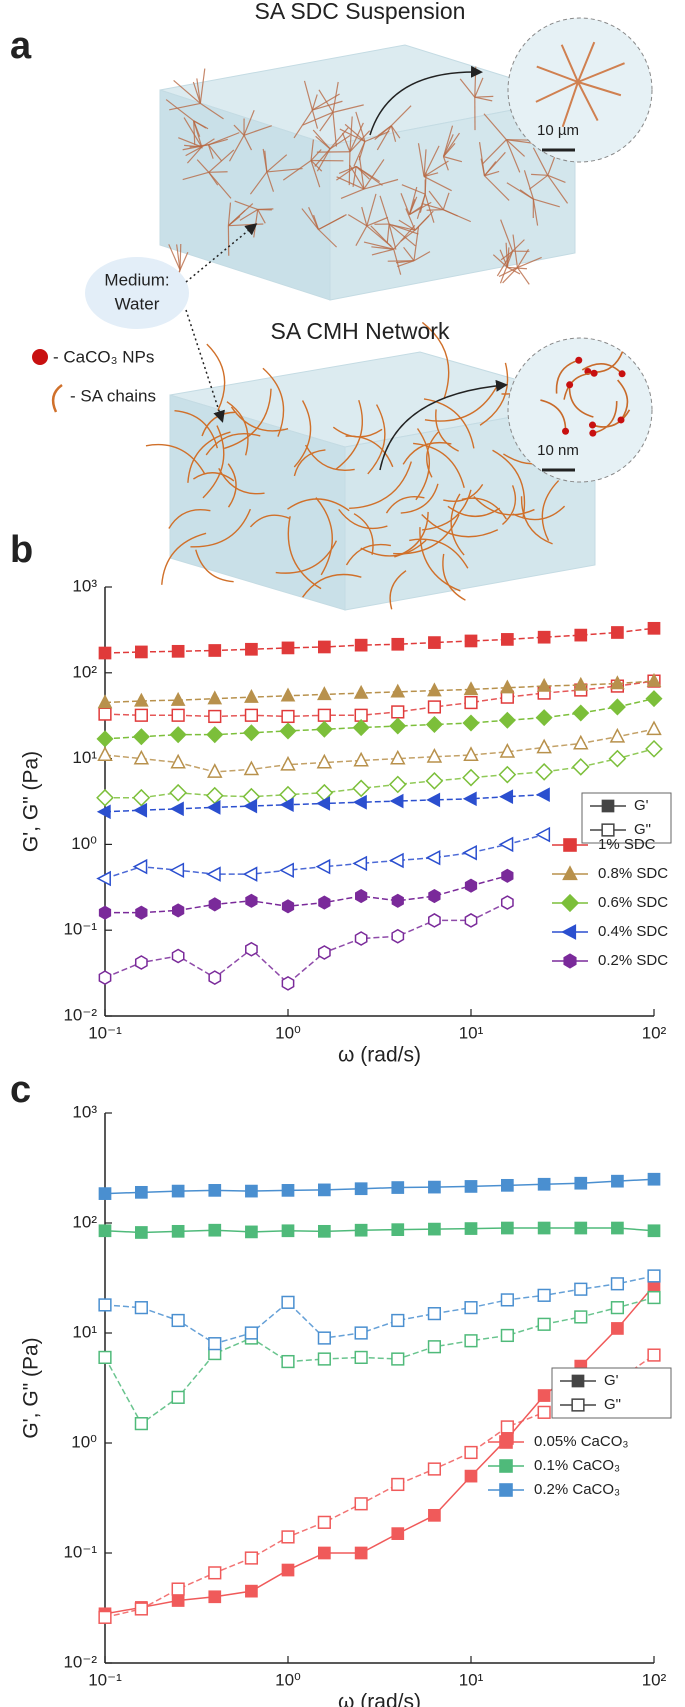  Describe the element at coordinates (577, 1465) in the screenshot. I see `legend-label: 0.1% CaCO₃` at that location.